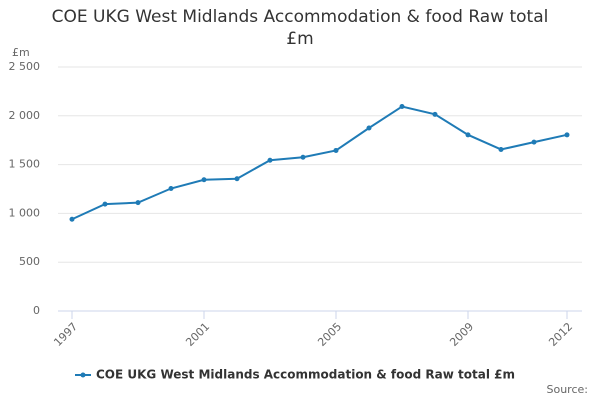 Image resolution: width=600 pixels, height=400 pixels. I want to click on y-tick-label: 500, so click(29, 261).